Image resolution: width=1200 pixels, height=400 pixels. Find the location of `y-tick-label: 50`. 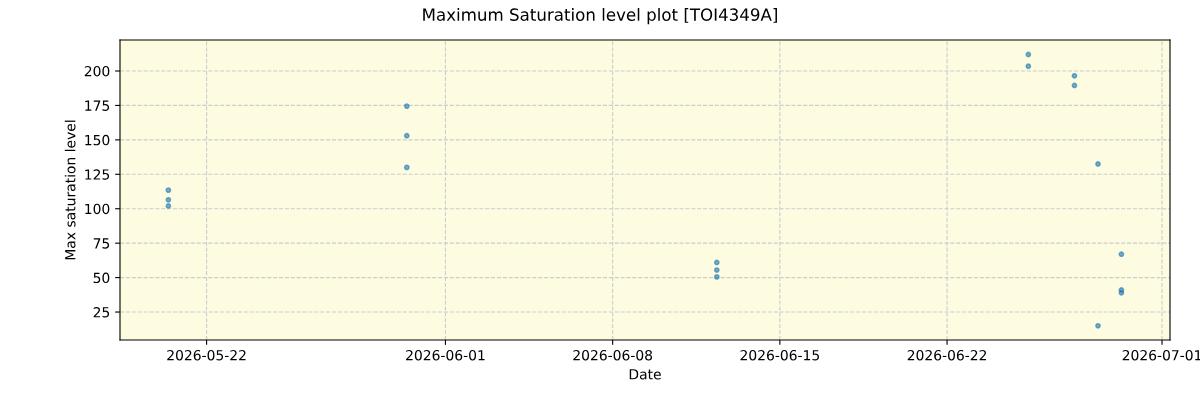

y-tick-label: 50 is located at coordinates (101, 278).